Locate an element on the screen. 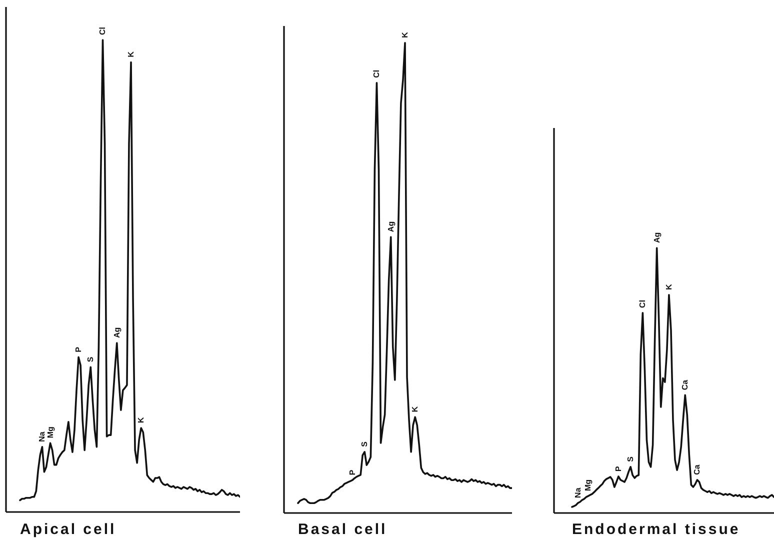  x-axis-title: Apical cell is located at coordinates (68, 529).